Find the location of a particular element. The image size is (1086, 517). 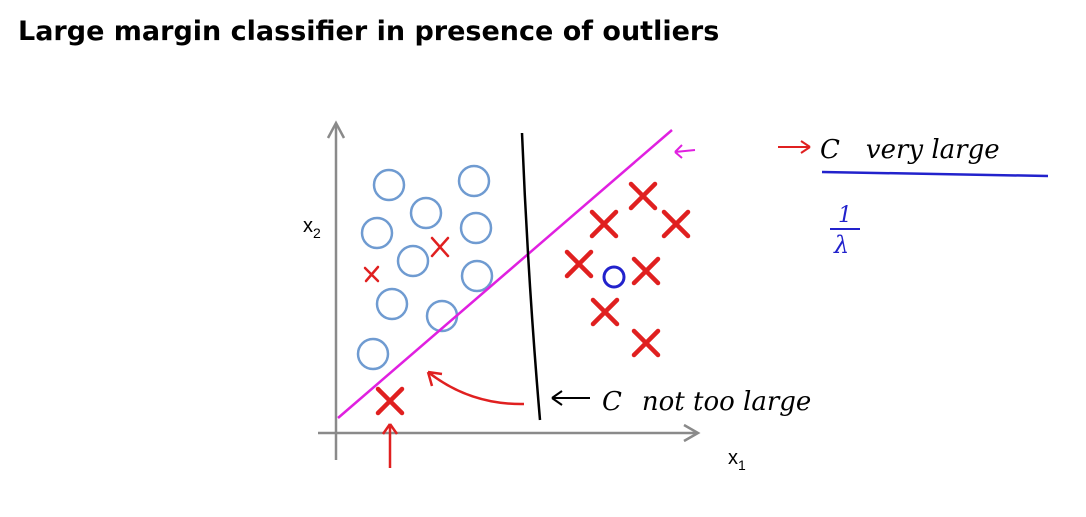

label-sub: 2 is located at coordinates (317, 233).